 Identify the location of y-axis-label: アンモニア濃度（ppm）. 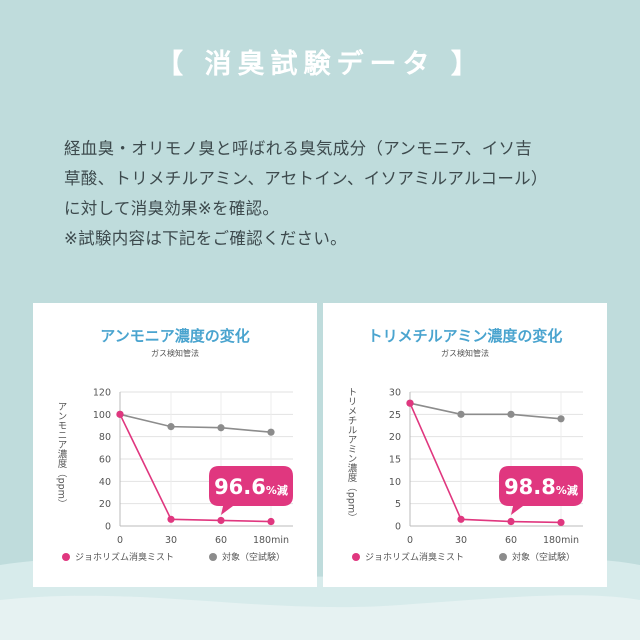
(62, 455).